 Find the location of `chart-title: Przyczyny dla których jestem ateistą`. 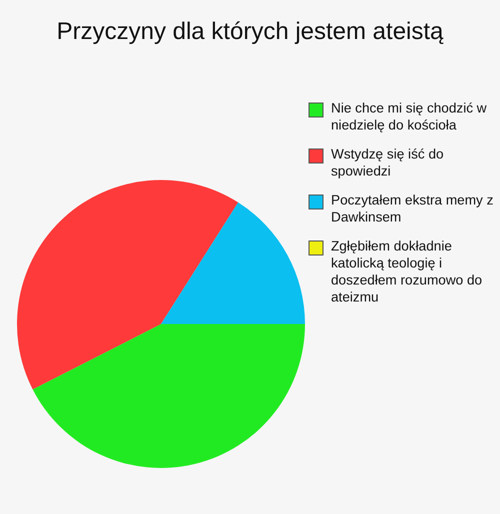

chart-title: Przyczyny dla których jestem ateistą is located at coordinates (250, 31).